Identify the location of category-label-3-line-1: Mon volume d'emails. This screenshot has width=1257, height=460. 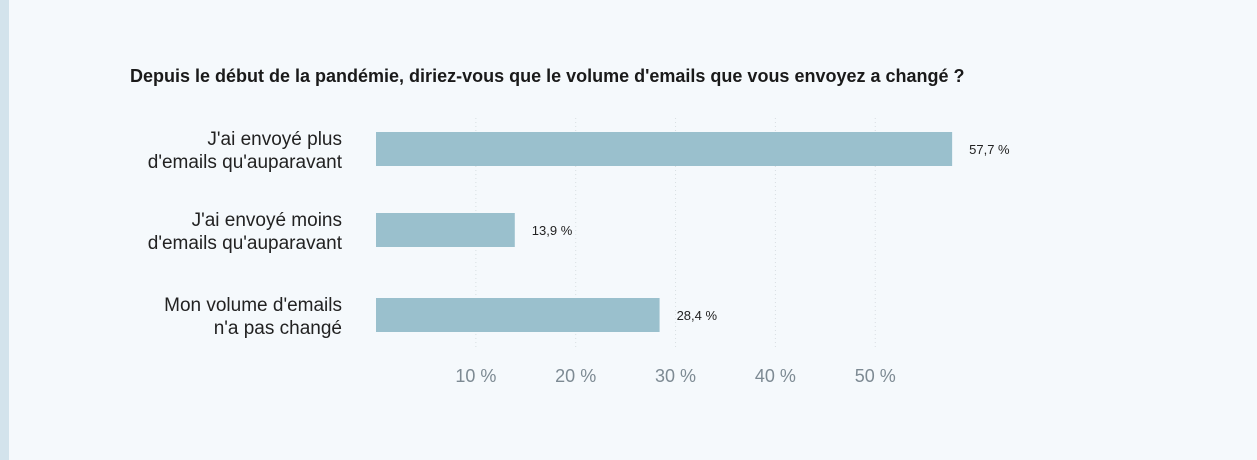
(253, 305).